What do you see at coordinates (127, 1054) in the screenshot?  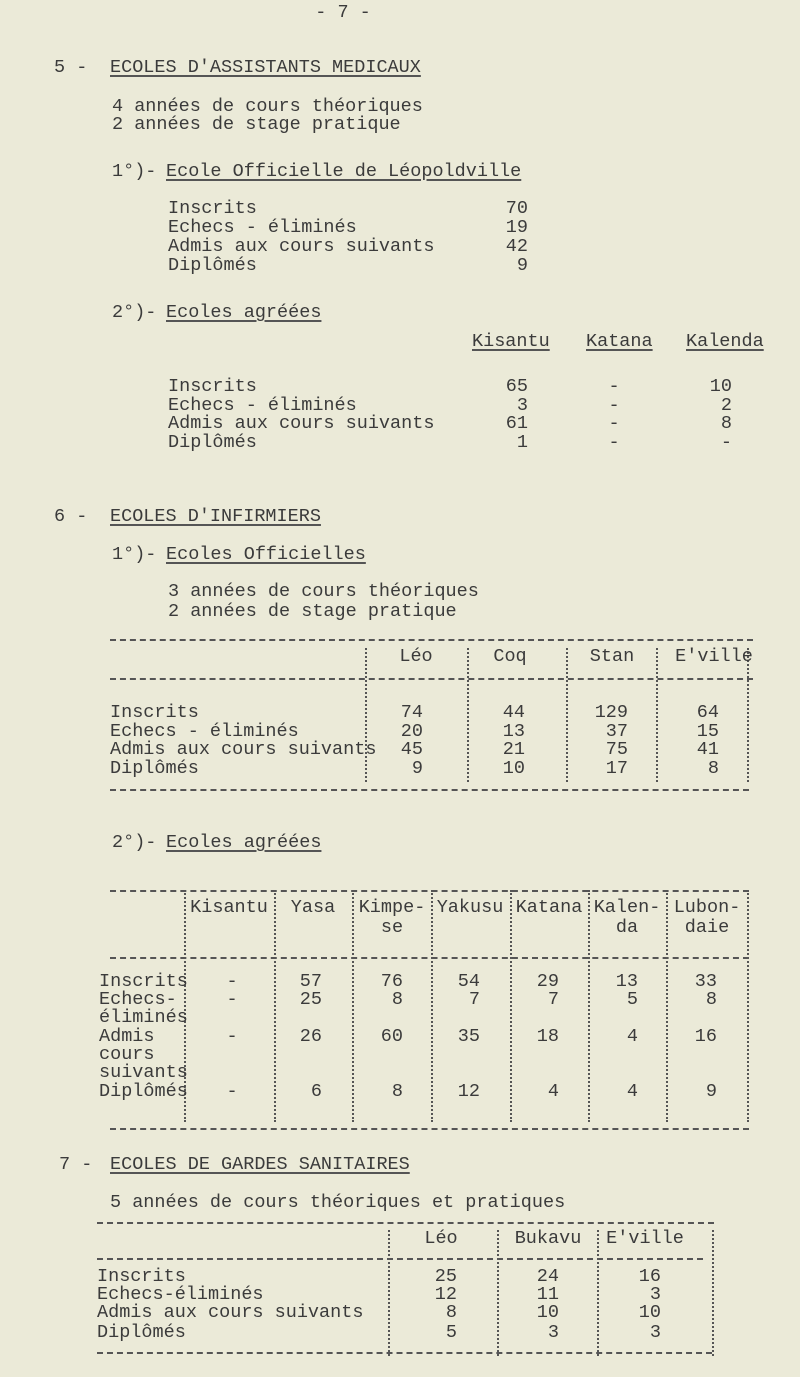 I see `row-label: cours` at bounding box center [127, 1054].